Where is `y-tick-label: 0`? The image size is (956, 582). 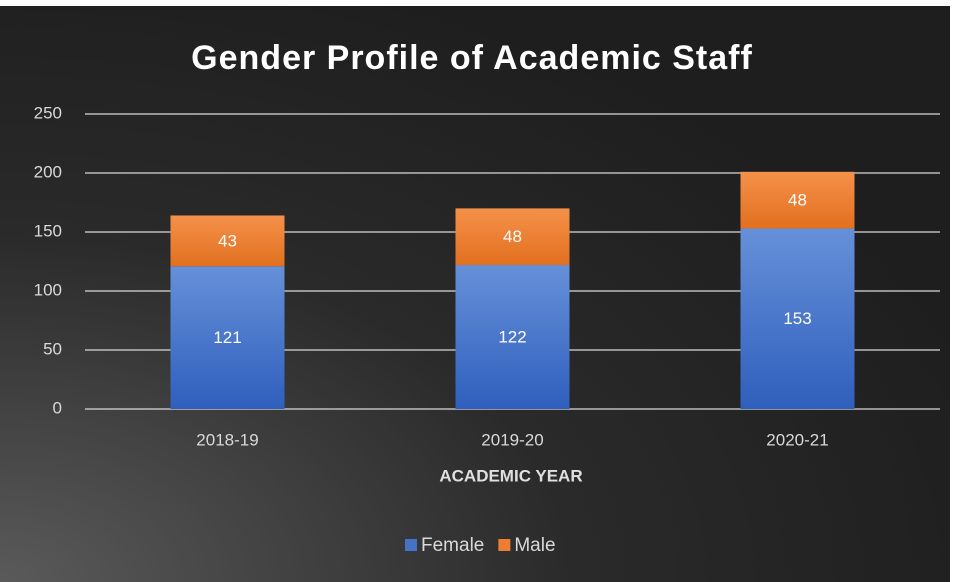 y-tick-label: 0 is located at coordinates (57, 407).